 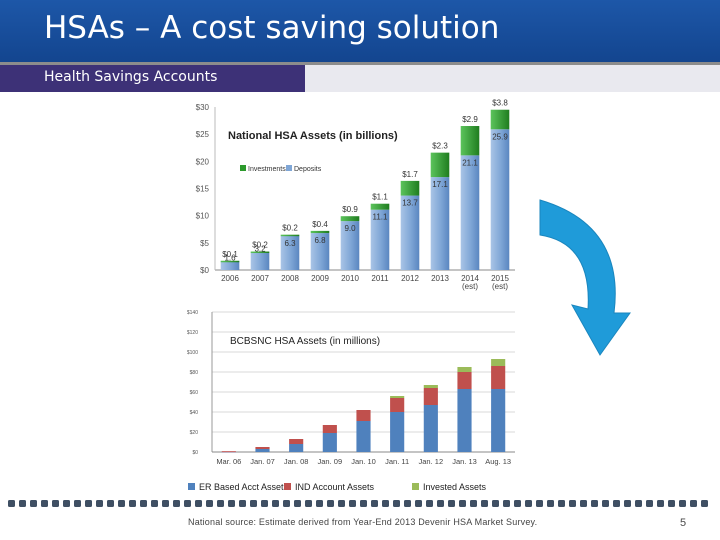 I want to click on subtitle-bar: Health Savings Accounts, so click(x=152, y=78).